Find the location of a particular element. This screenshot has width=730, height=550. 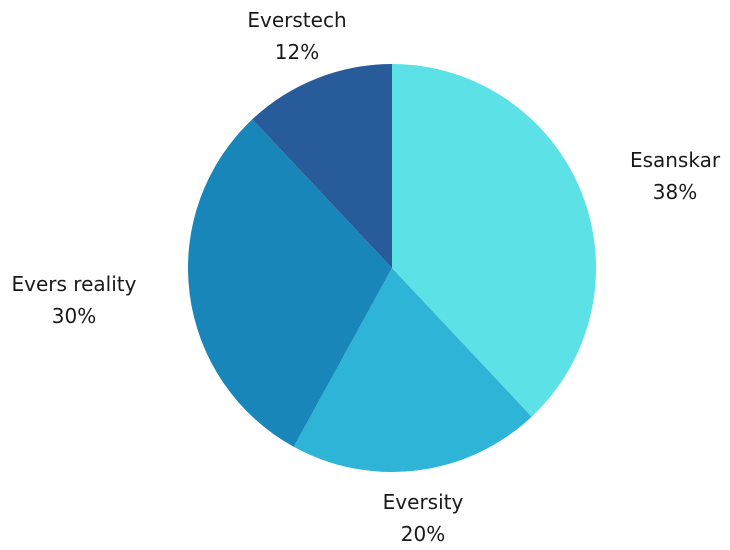

slice-label-eversity: Eversity 20% is located at coordinates (423, 518).